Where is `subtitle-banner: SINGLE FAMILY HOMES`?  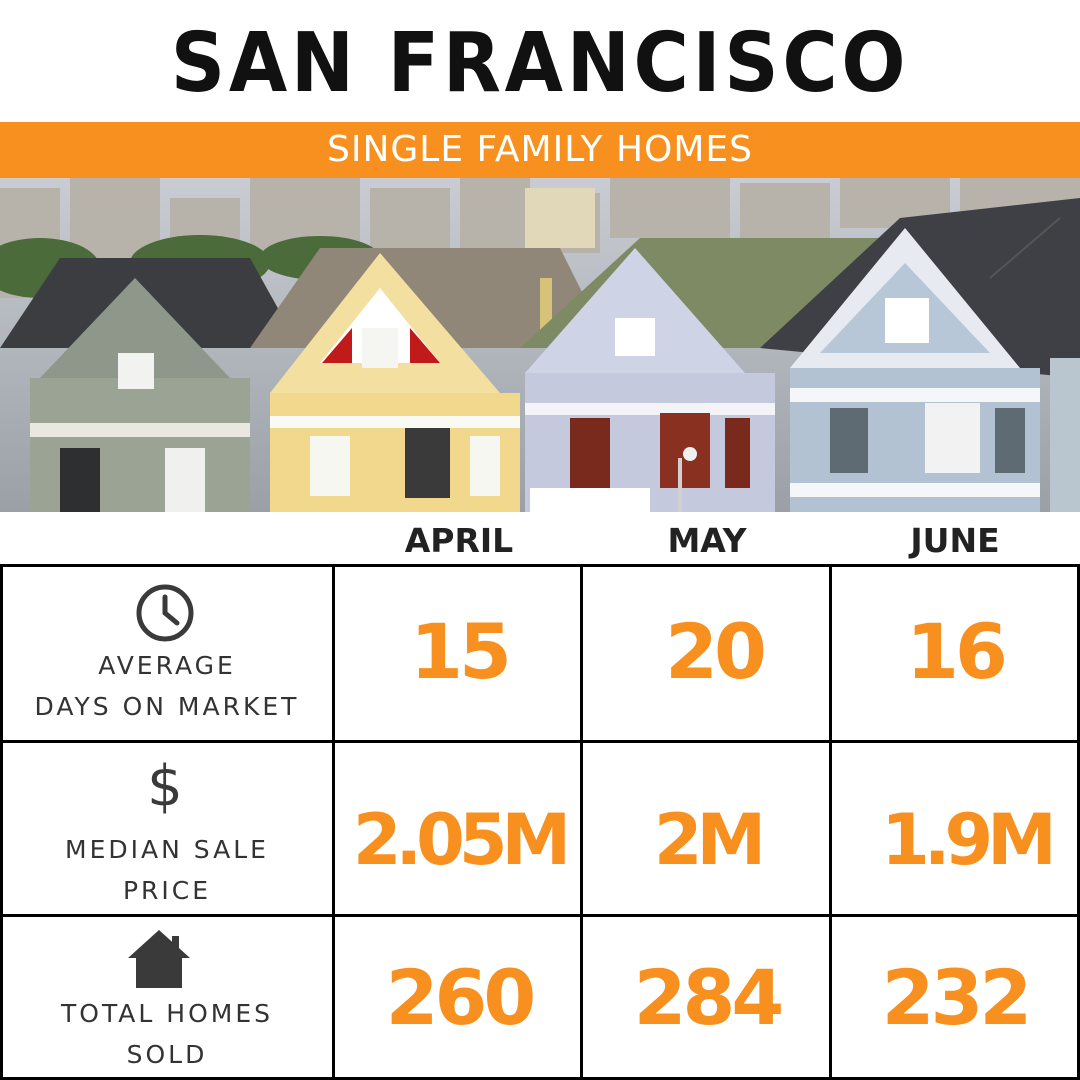
subtitle-banner: SINGLE FAMILY HOMES is located at coordinates (540, 150).